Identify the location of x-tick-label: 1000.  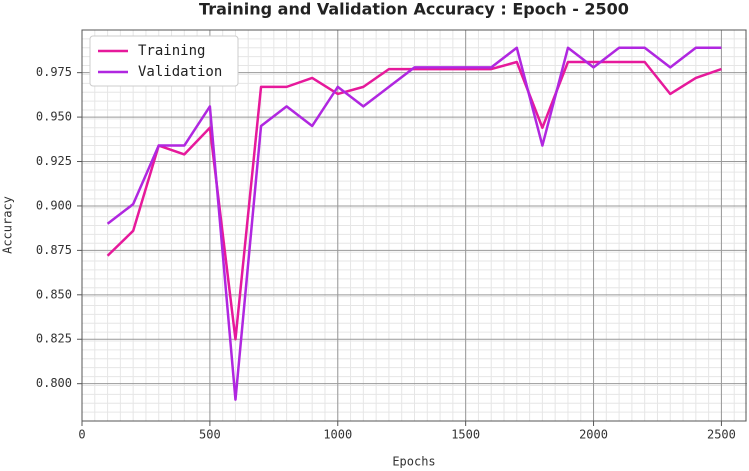
(337, 435).